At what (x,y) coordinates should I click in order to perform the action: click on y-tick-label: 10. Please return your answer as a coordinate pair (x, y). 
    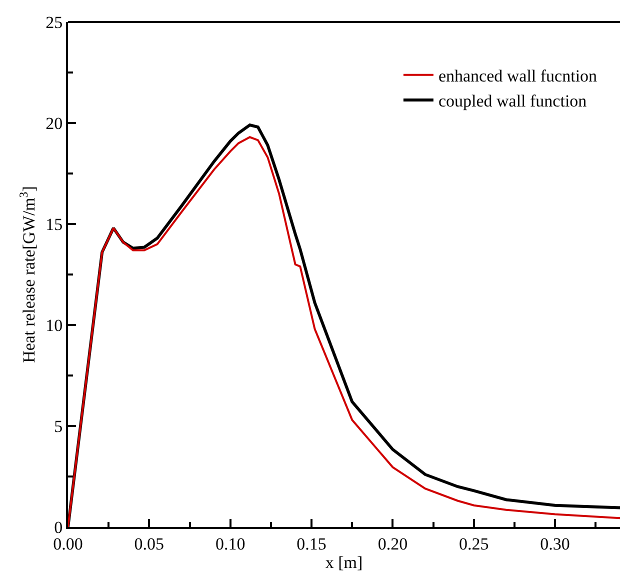
    Looking at the image, I should click on (54, 325).